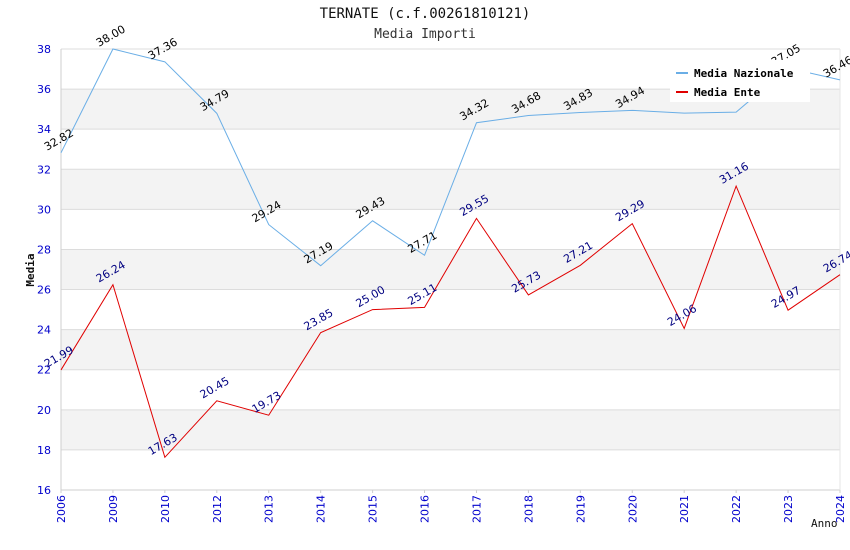 Image resolution: width=850 pixels, height=550 pixels. I want to click on x-tick-label: 2021, so click(684, 509).